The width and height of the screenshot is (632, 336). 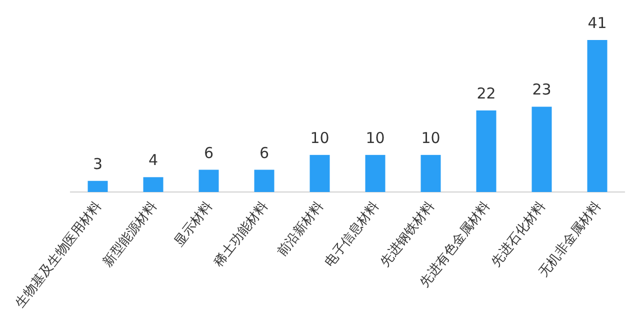 I want to click on data-label: 22, so click(x=486, y=93).